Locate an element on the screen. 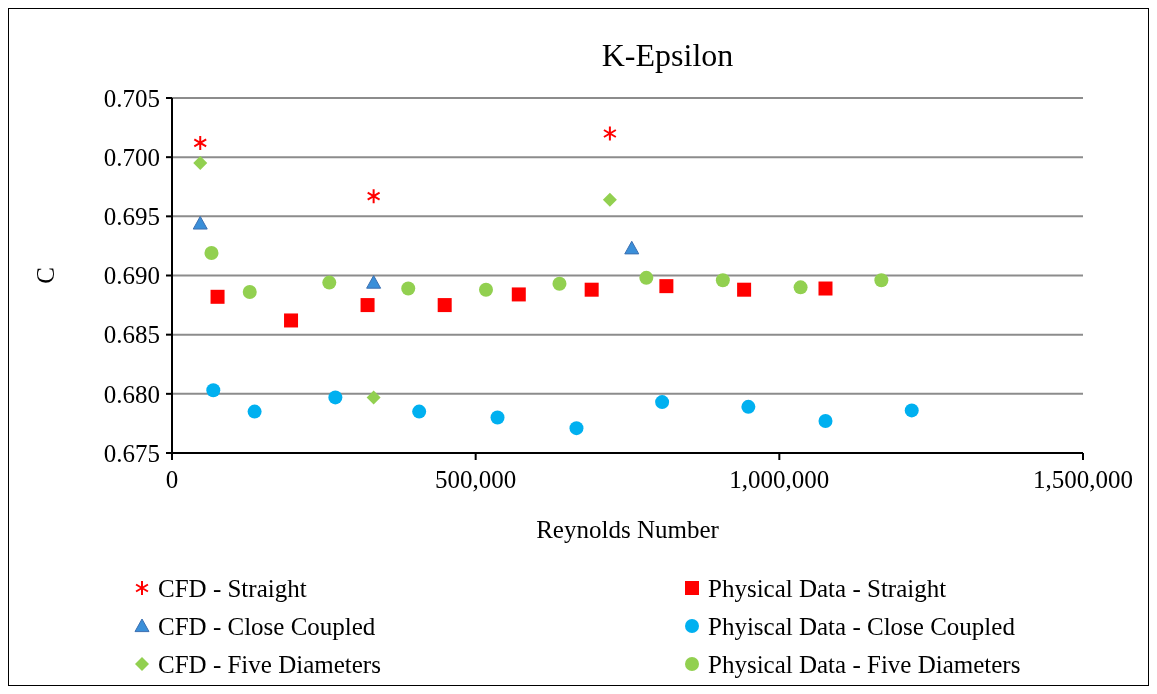 This screenshot has height=694, width=1157. y-tick-label: 0.705 is located at coordinates (131, 98).